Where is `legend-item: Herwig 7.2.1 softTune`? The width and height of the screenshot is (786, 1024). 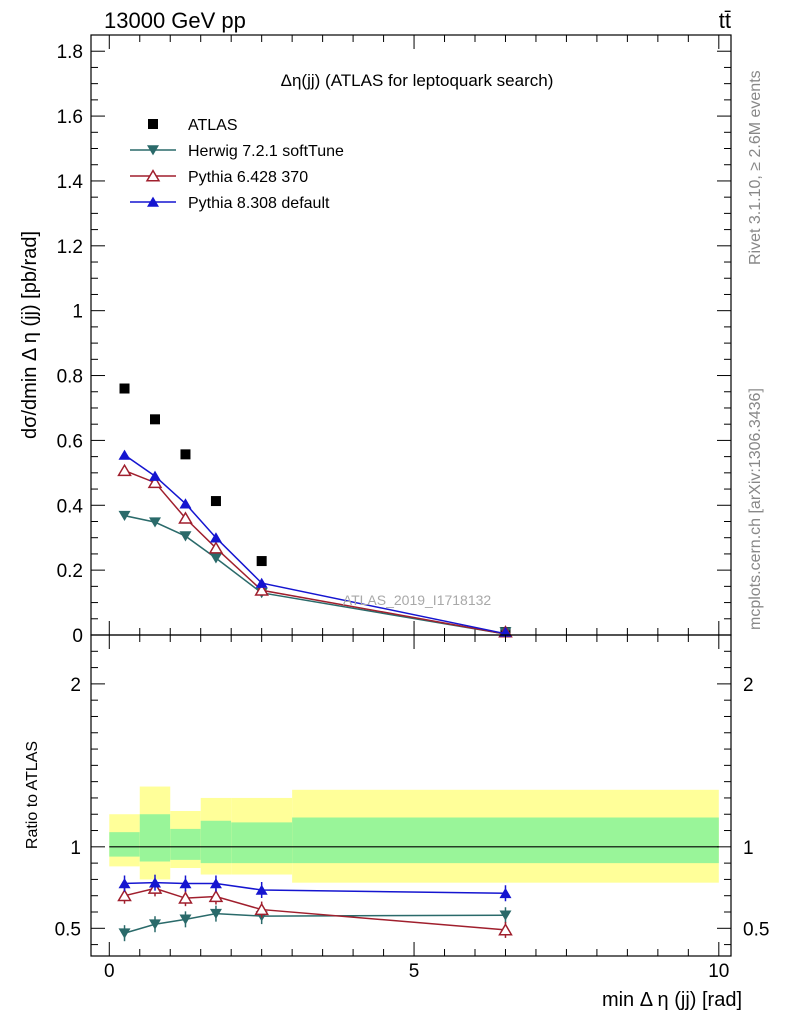
legend-item: Herwig 7.2.1 softTune is located at coordinates (237, 151).